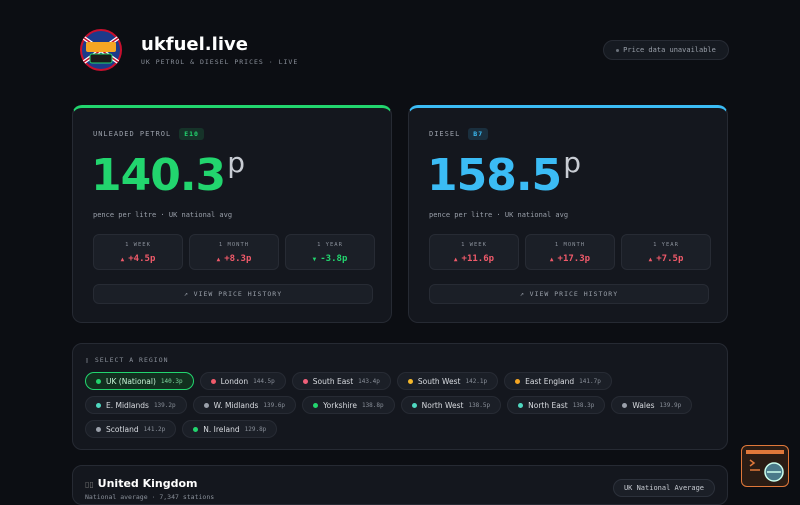  I want to click on change-amount: +17.3p, so click(574, 259).